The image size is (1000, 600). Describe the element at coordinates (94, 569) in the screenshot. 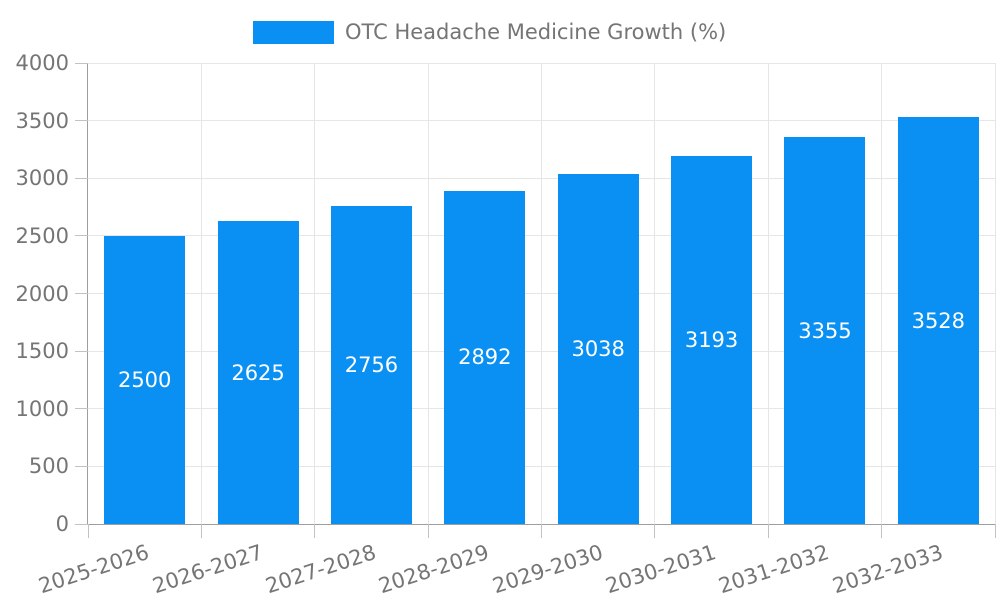

I see `x-tick-label: 2025-2026` at that location.